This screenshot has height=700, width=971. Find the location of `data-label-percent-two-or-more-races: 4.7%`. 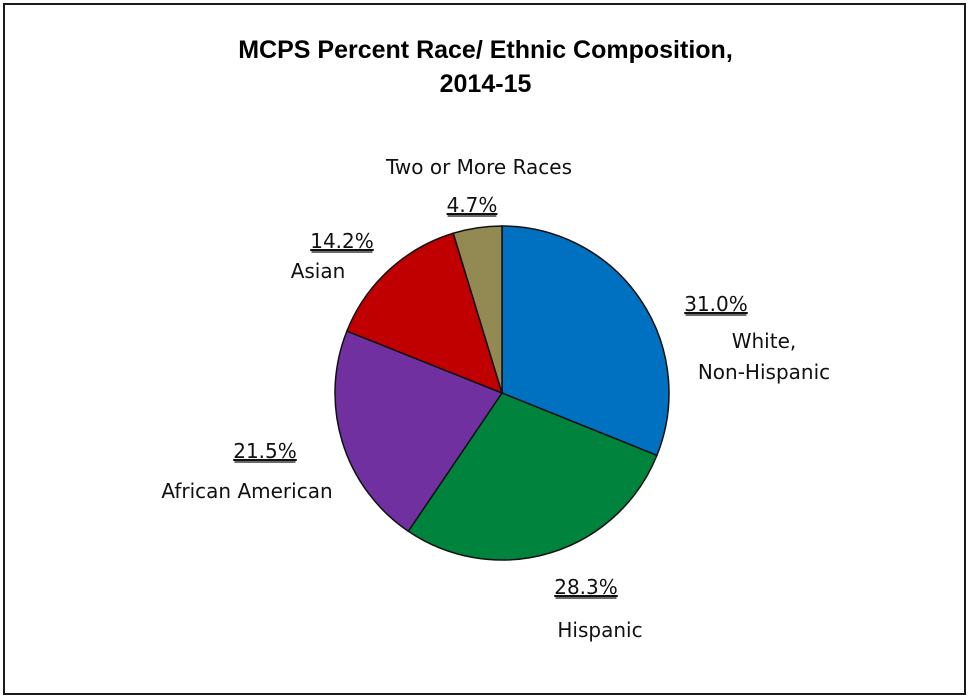

data-label-percent-two-or-more-races: 4.7% is located at coordinates (472, 205).